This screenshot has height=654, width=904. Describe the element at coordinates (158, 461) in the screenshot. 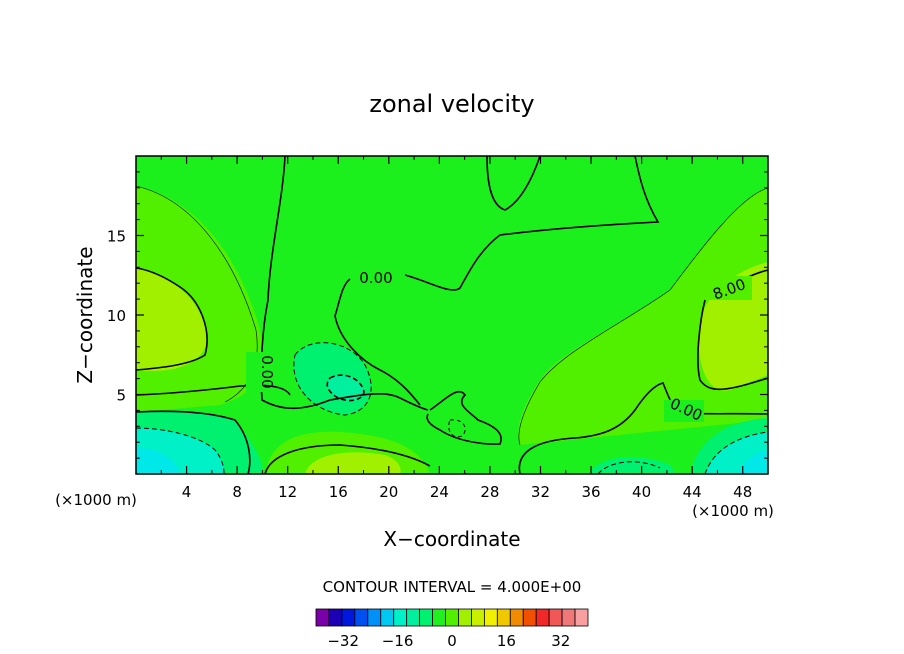

I see `region-negative-bottom-left-deep` at that location.